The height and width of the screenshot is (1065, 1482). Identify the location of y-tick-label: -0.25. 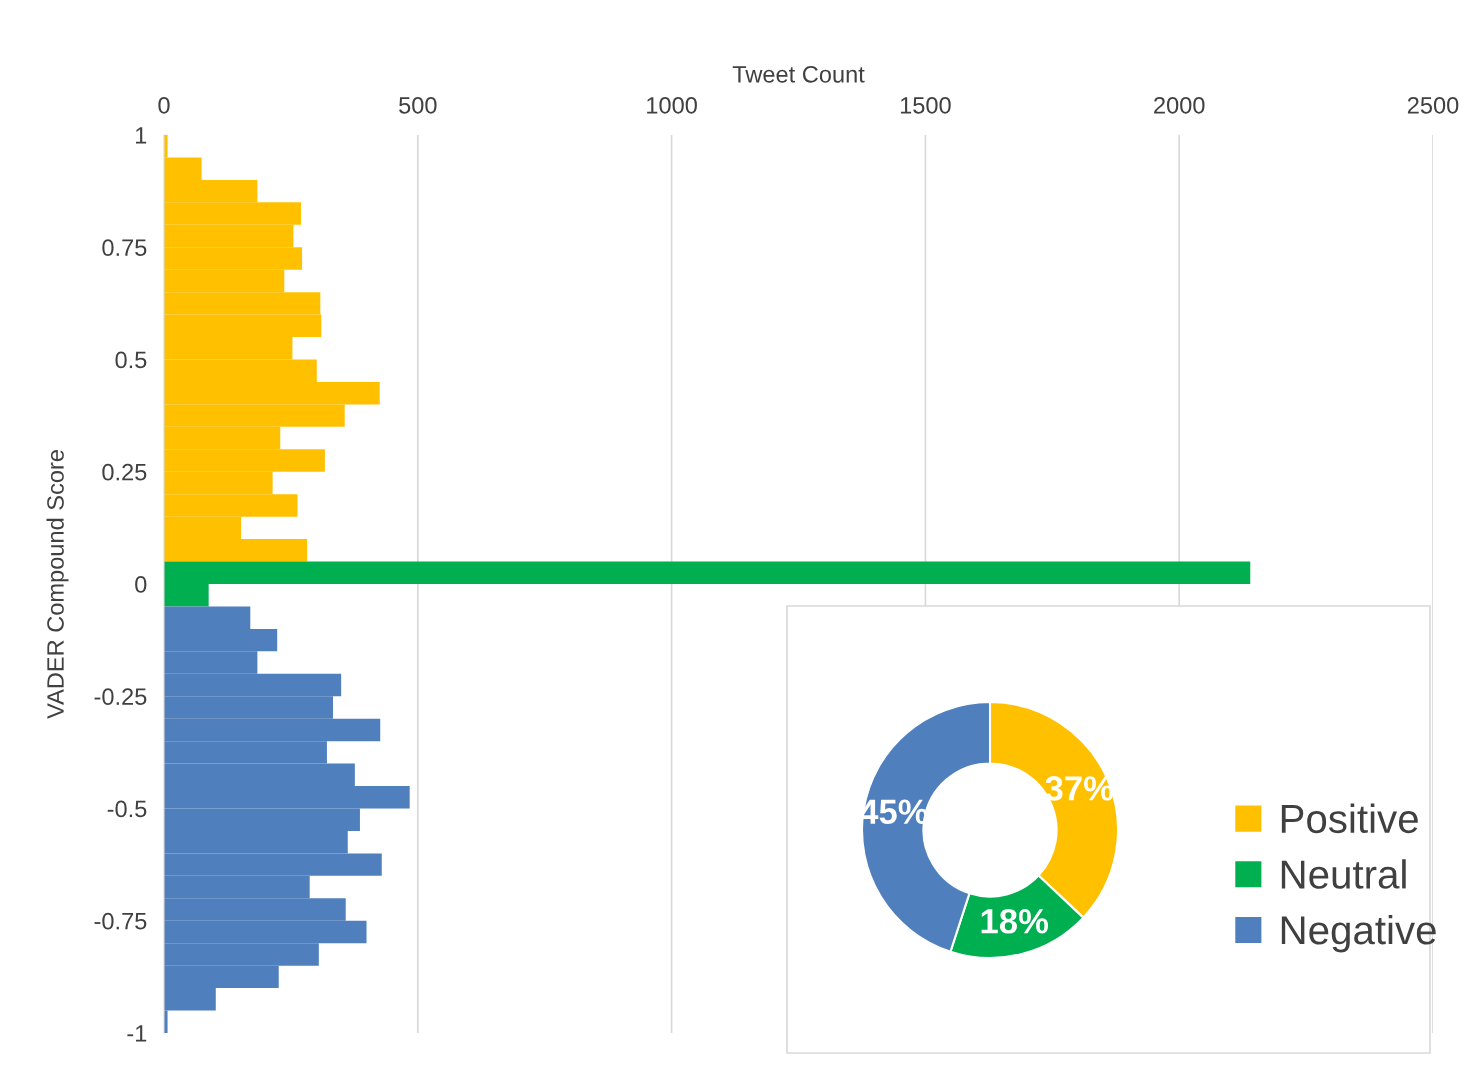
(120, 697).